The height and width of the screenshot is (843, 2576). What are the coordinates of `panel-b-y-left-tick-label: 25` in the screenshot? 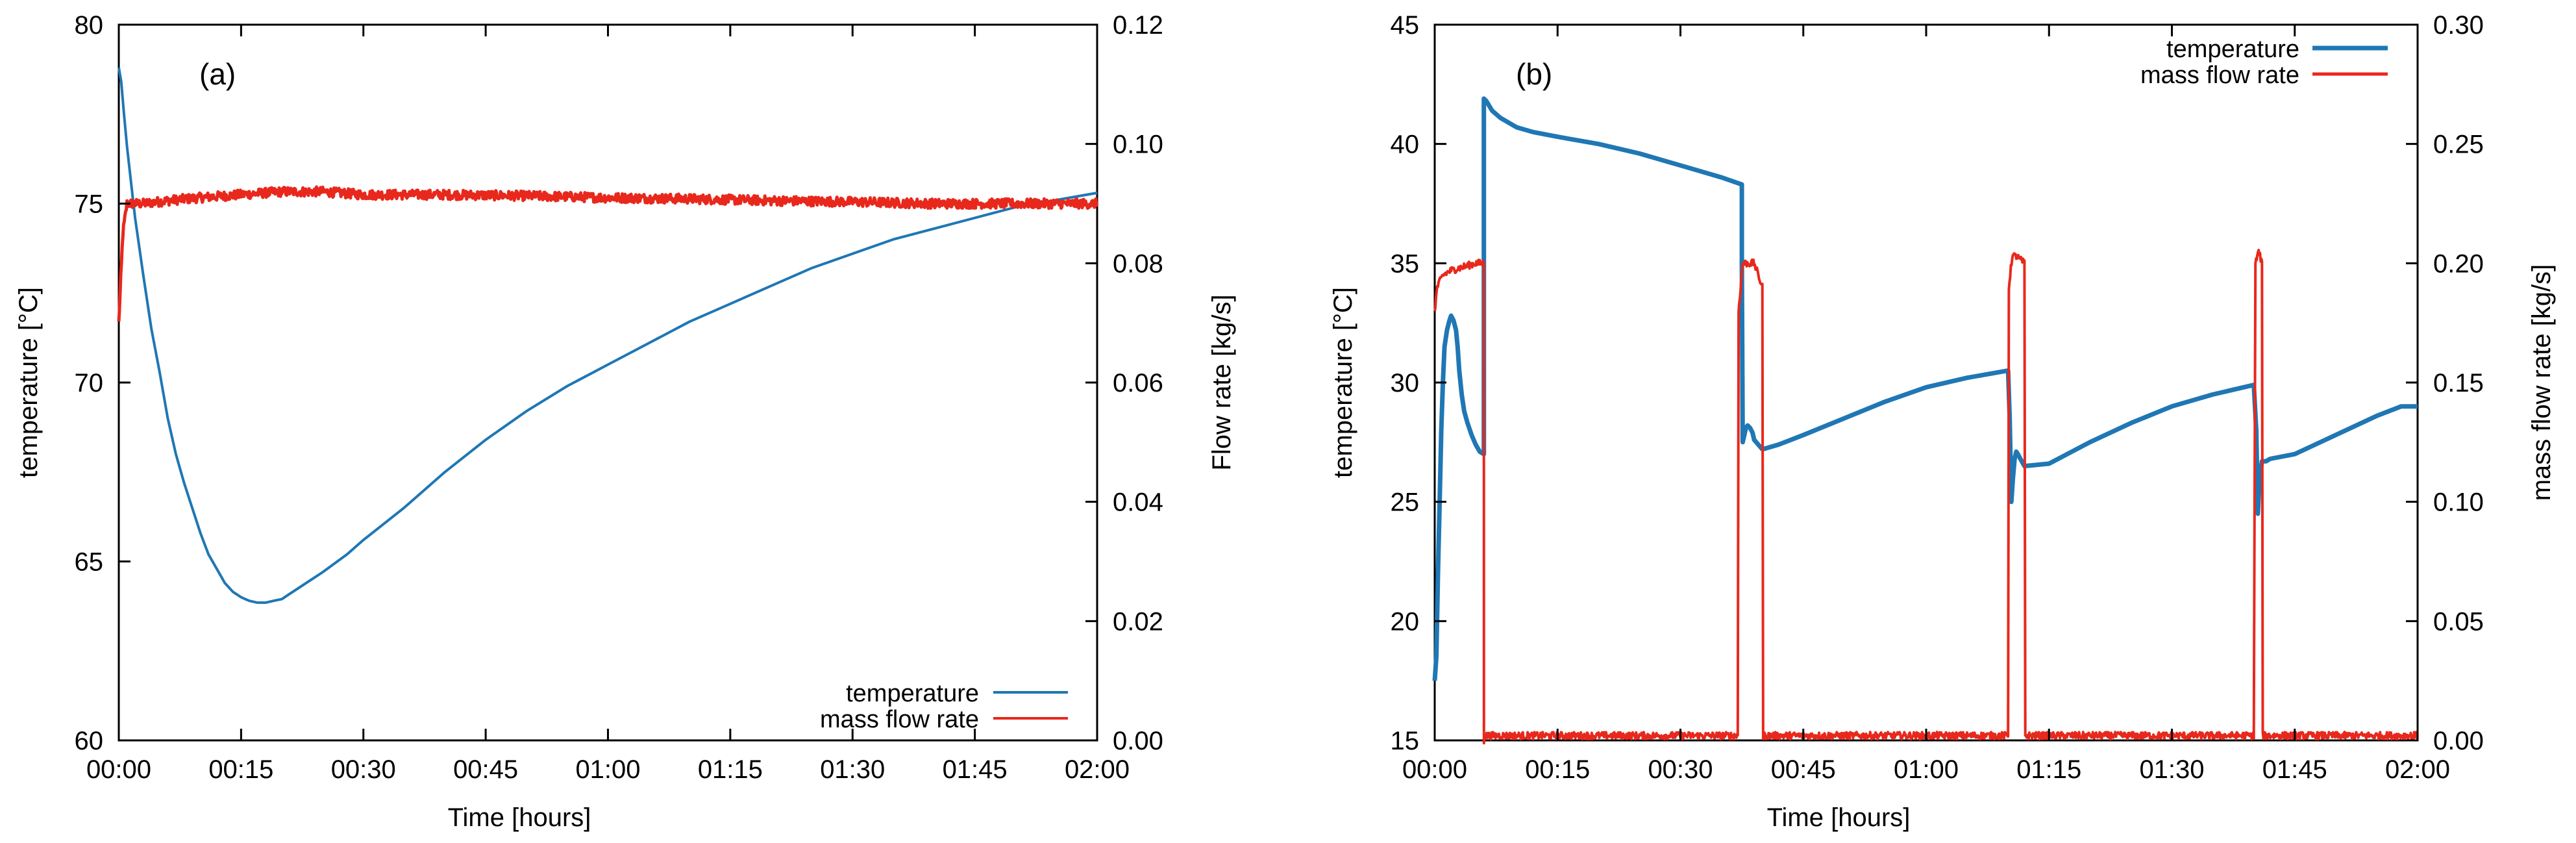 It's located at (1405, 502).